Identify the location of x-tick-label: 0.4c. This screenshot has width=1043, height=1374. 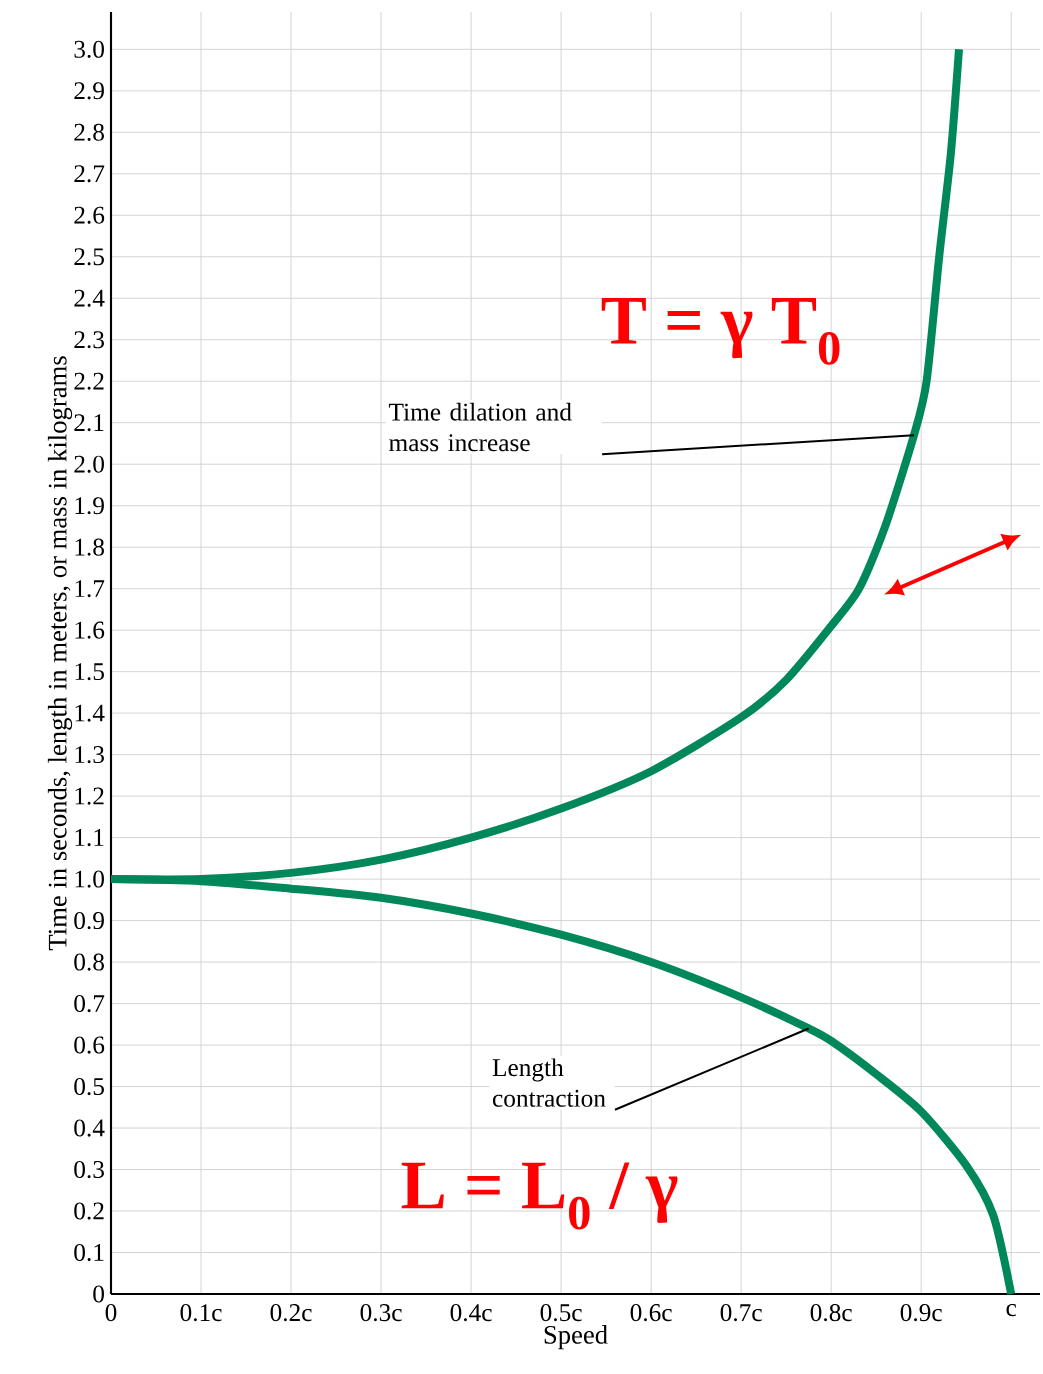
(471, 1313).